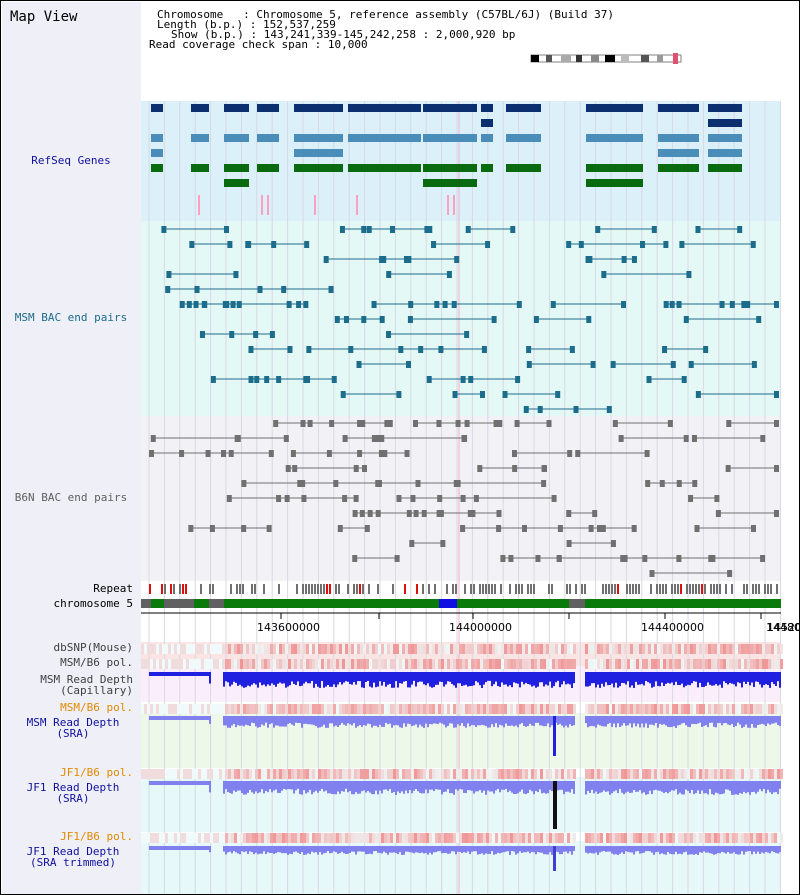 The height and width of the screenshot is (895, 800). Describe the element at coordinates (96, 707) in the screenshot. I see `track-label-msm-b6-pol-2: MSM/B6 pol.` at that location.